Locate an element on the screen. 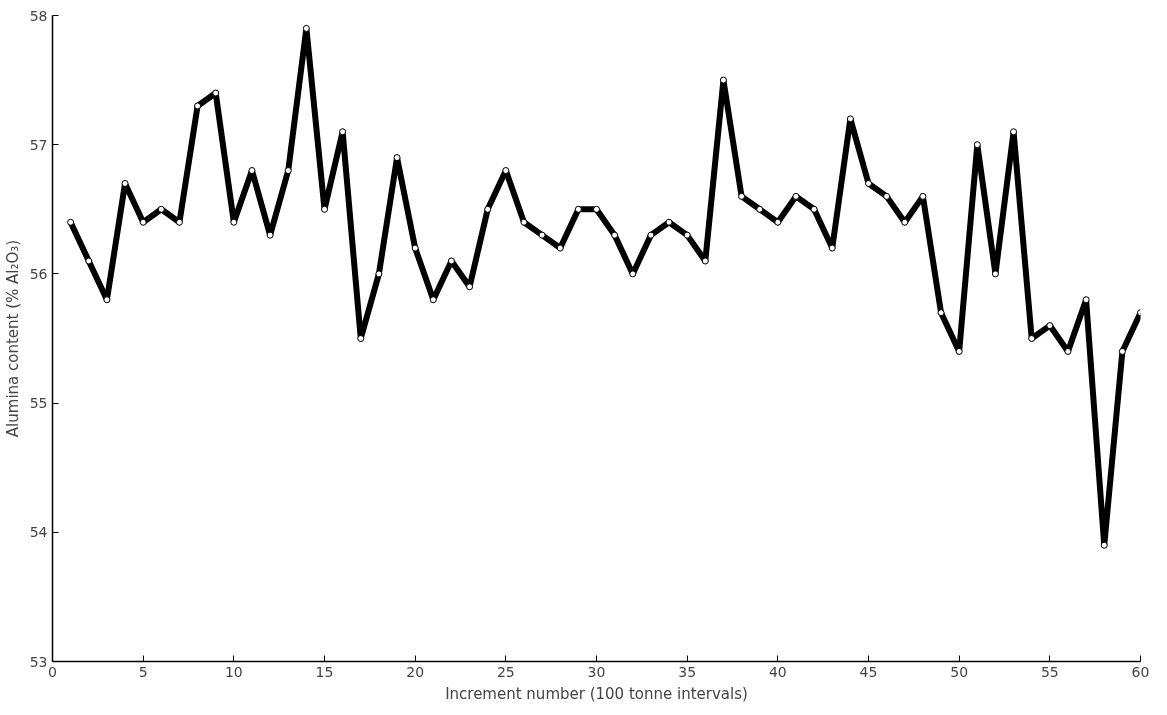 The height and width of the screenshot is (715, 1167). x-tick-label: 30 is located at coordinates (596, 671).